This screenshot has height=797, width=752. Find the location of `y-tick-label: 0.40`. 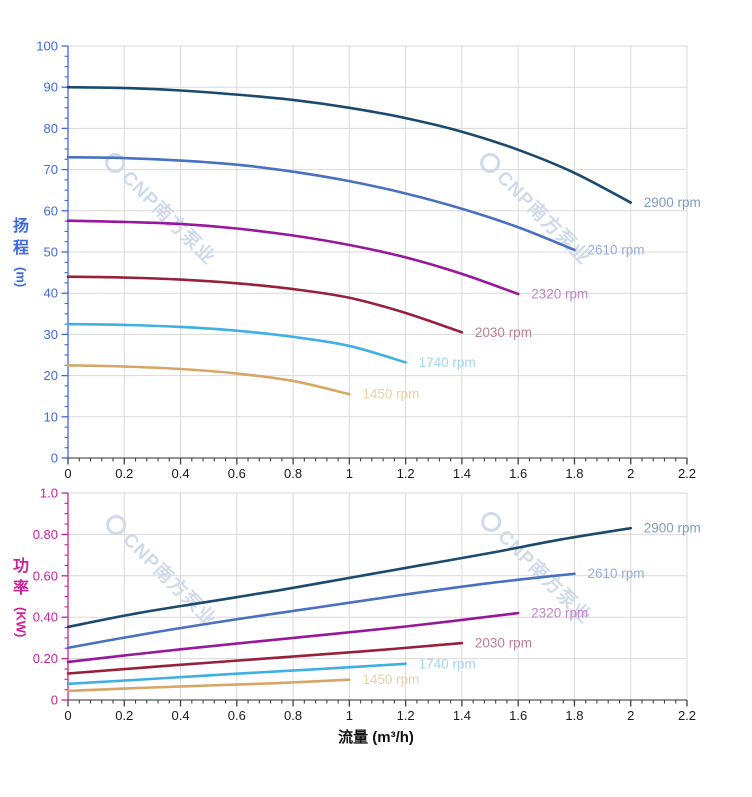

y-tick-label: 0.40 is located at coordinates (45, 617).